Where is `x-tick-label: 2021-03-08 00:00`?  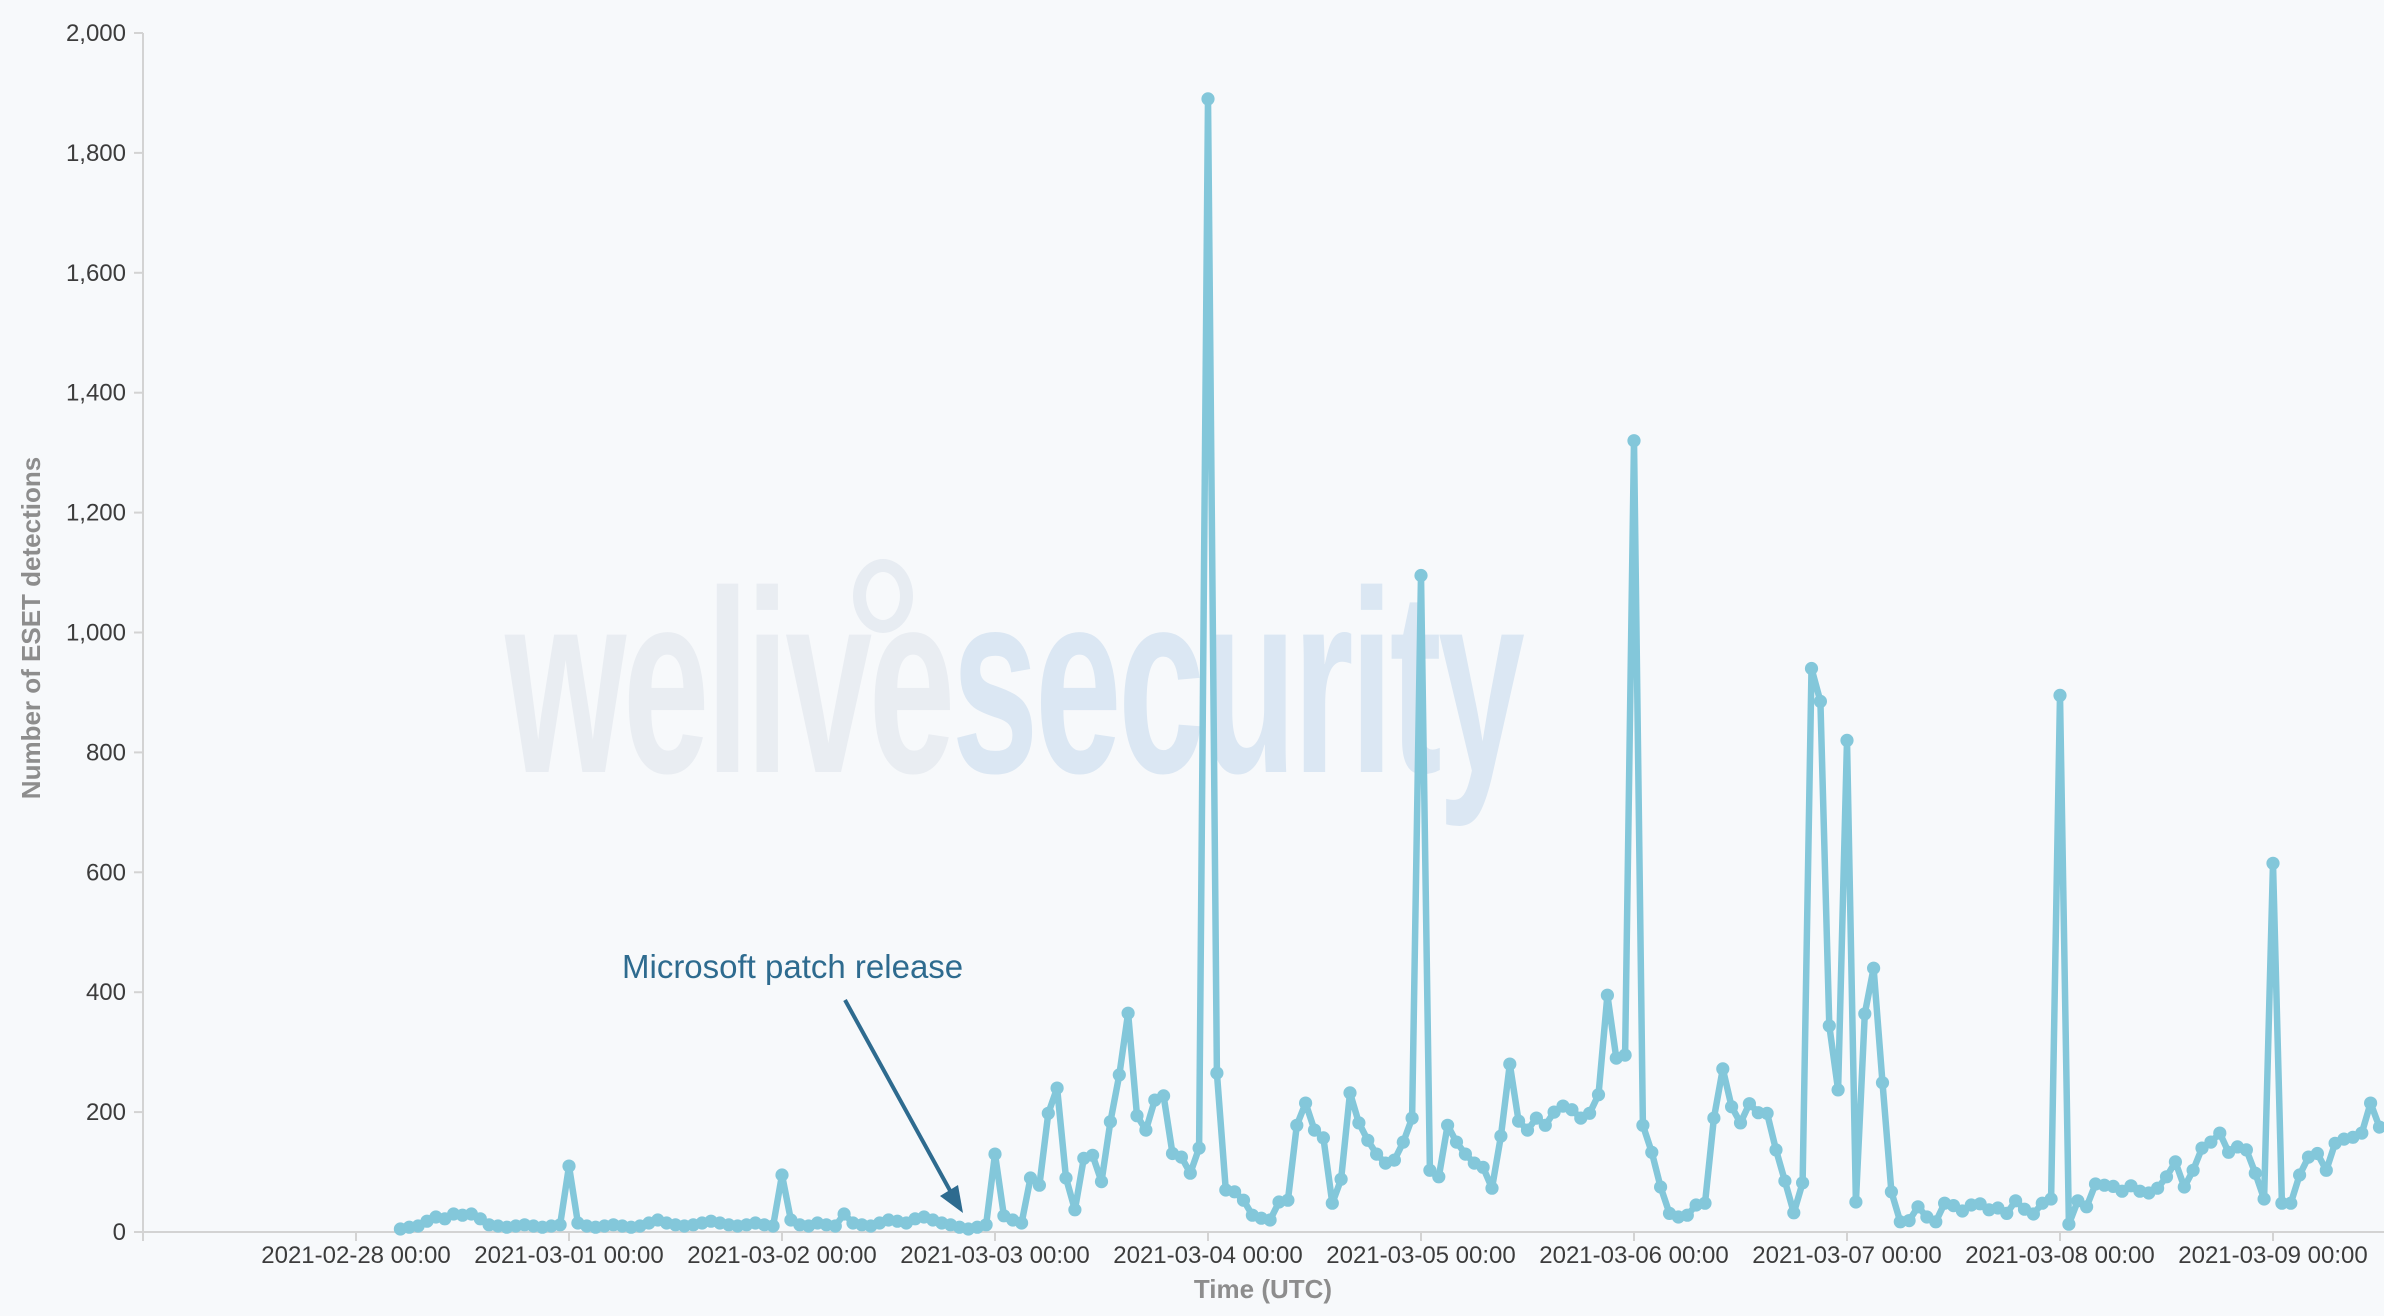
x-tick-label: 2021-03-08 00:00 is located at coordinates (2060, 1255).